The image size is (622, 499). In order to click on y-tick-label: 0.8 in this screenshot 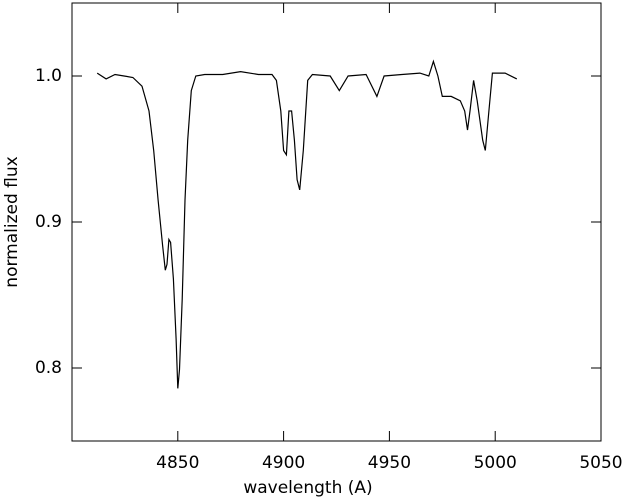, I will do `click(48, 368)`.